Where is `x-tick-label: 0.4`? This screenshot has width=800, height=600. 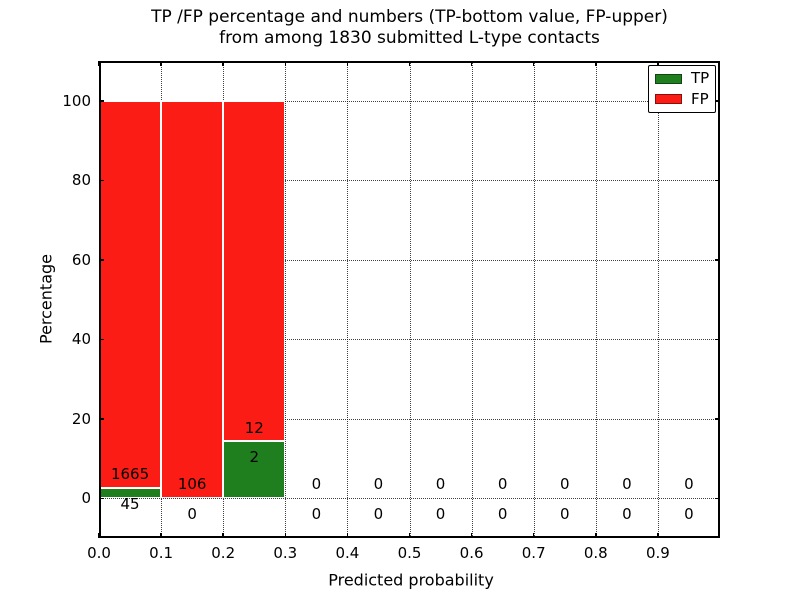
x-tick-label: 0.4 is located at coordinates (347, 553).